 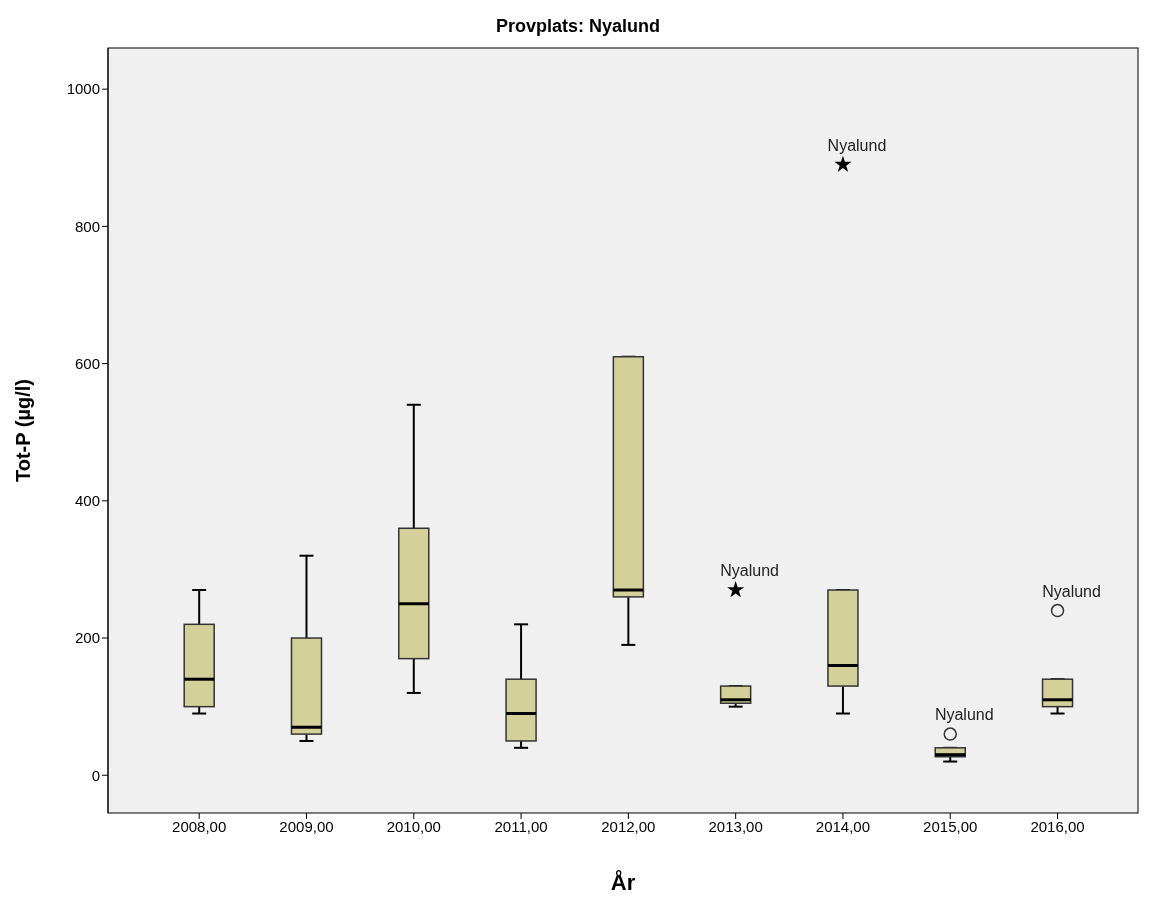 I want to click on x-tick-label: 2012,00, so click(x=628, y=826).